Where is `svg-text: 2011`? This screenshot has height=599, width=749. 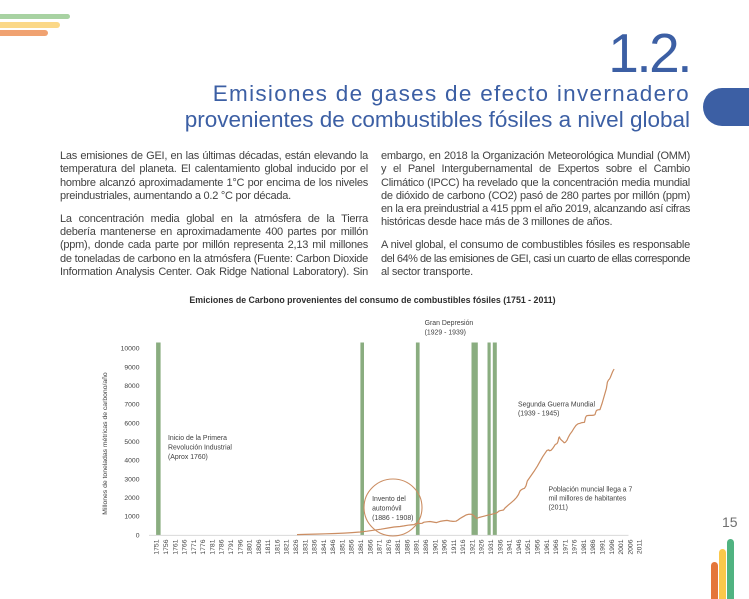 svg-text: 2011 is located at coordinates (640, 546).